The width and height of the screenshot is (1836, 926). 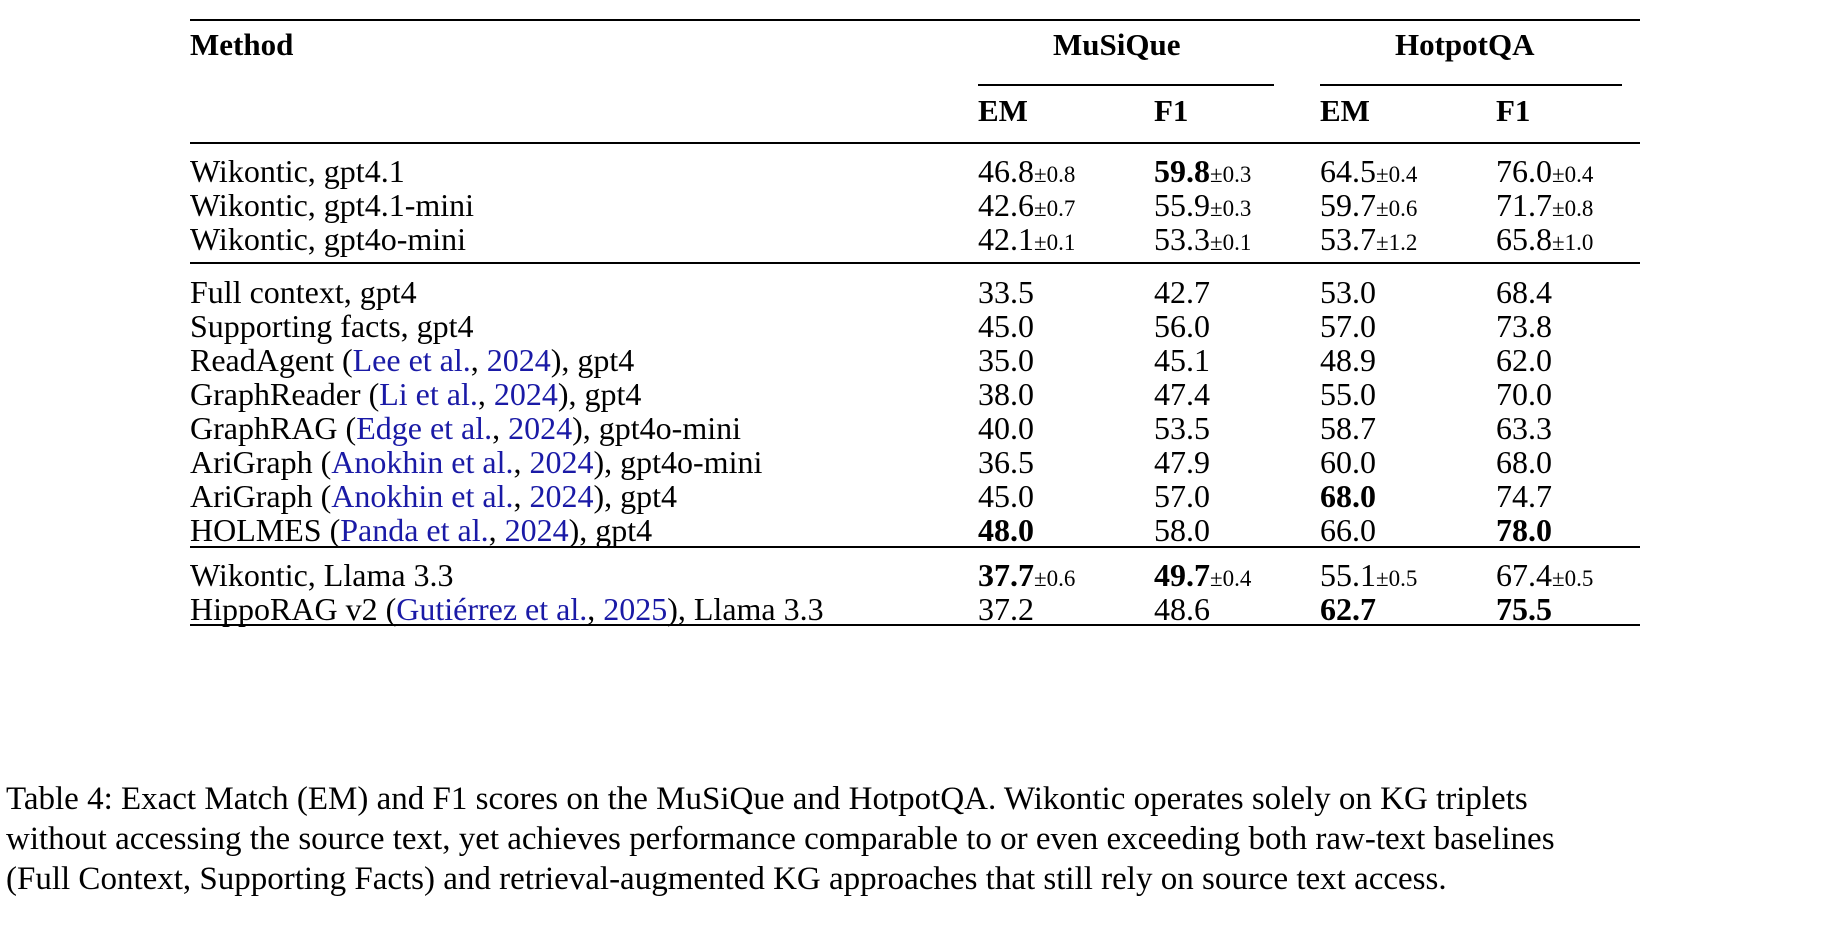 I want to click on citation-link: Lee et al., so click(x=411, y=360).